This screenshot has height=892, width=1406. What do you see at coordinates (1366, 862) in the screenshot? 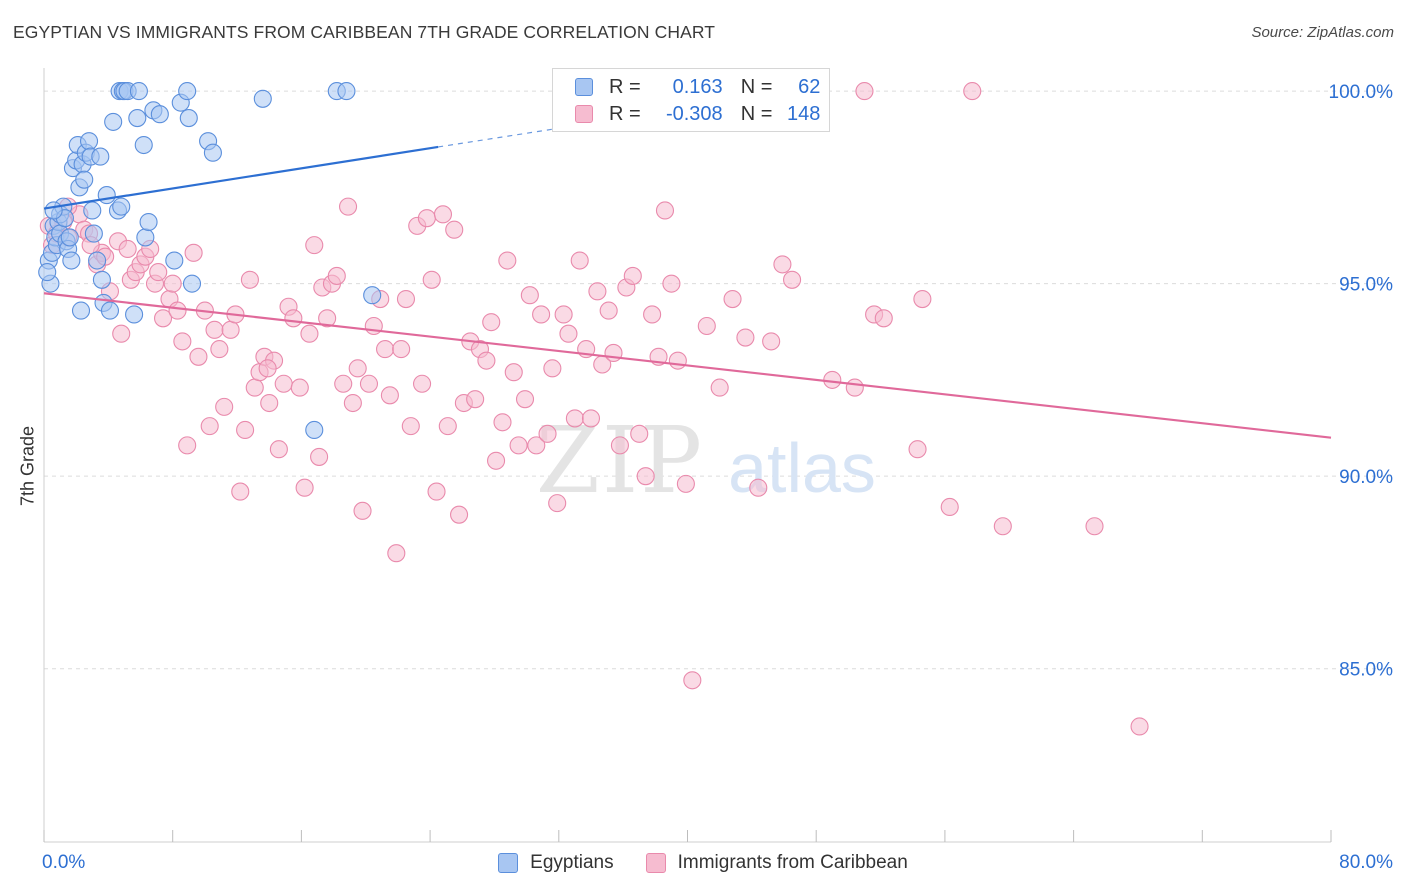
I see `x-tick-max: 80.0%` at bounding box center [1366, 862].